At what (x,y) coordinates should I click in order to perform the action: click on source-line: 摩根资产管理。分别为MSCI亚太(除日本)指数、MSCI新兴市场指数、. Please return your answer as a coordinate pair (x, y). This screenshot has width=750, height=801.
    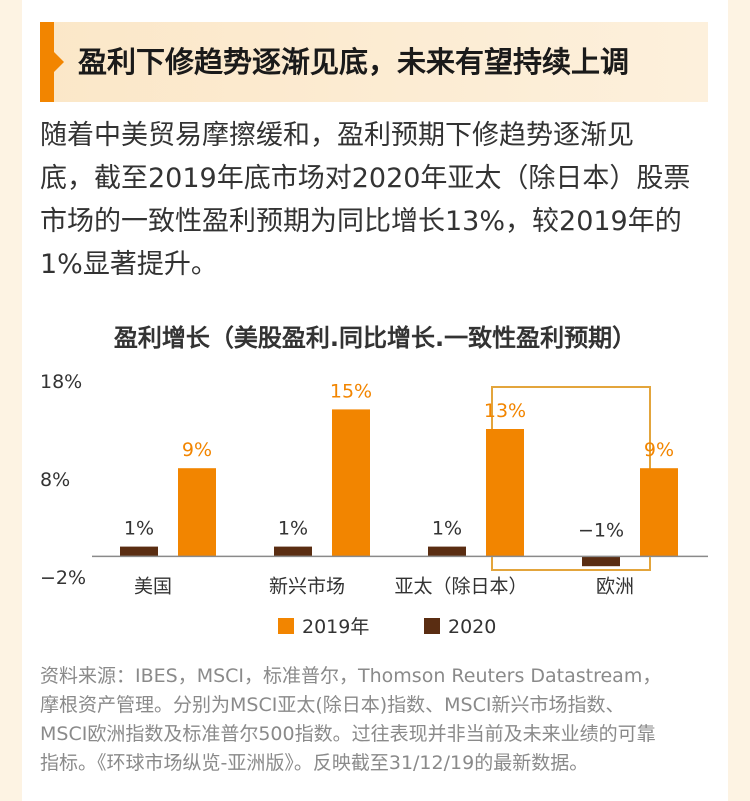
    Looking at the image, I should click on (332, 705).